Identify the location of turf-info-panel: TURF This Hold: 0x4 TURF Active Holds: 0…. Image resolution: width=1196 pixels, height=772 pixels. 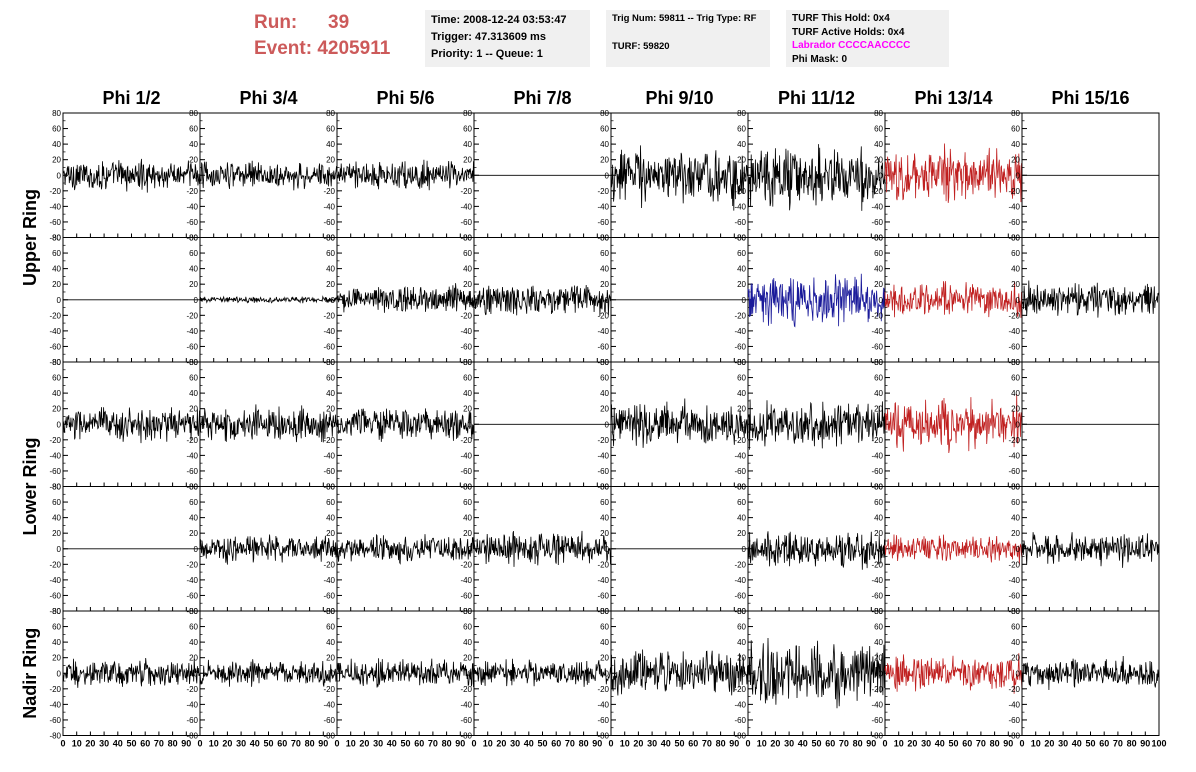
(867, 38).